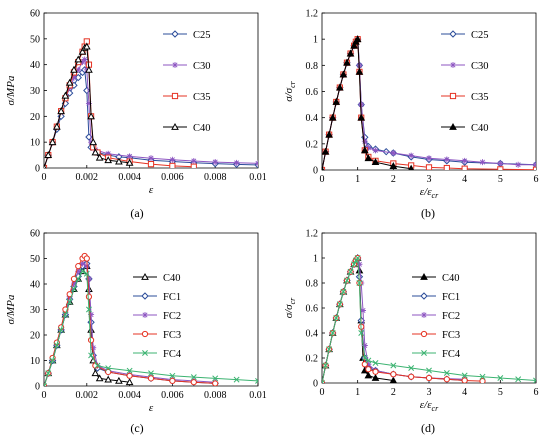  I want to click on series-fc4, so click(429, 319).